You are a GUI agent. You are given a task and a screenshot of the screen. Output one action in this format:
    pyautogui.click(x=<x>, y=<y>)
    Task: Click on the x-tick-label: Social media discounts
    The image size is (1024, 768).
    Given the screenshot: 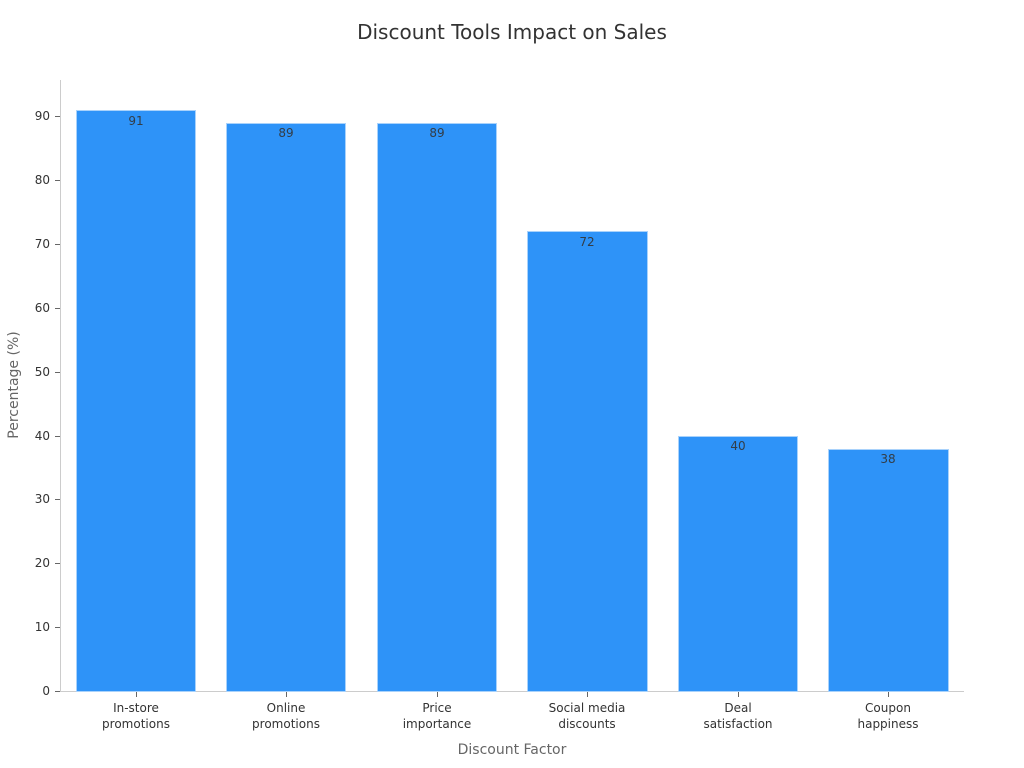 What is the action you would take?
    pyautogui.click(x=587, y=716)
    